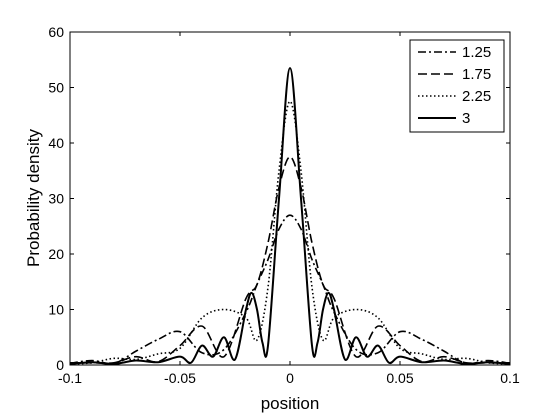  Describe the element at coordinates (476, 96) in the screenshot. I see `legend-label: 2.25` at that location.